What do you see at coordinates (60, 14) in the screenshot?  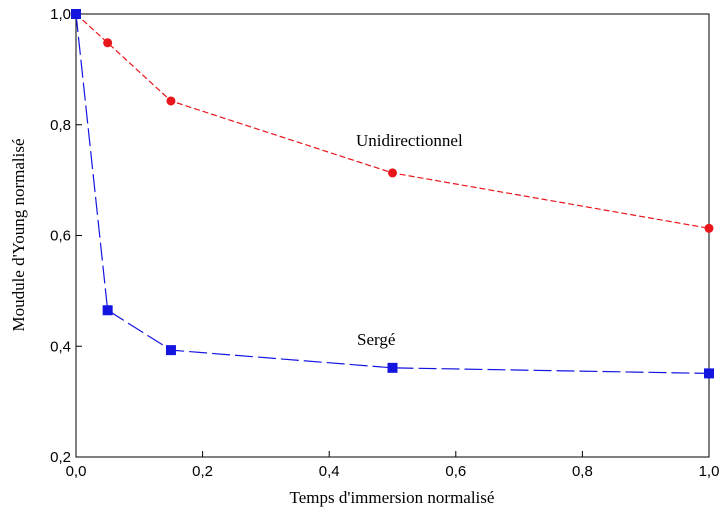 I see `y-tick-label: 1,0` at bounding box center [60, 14].